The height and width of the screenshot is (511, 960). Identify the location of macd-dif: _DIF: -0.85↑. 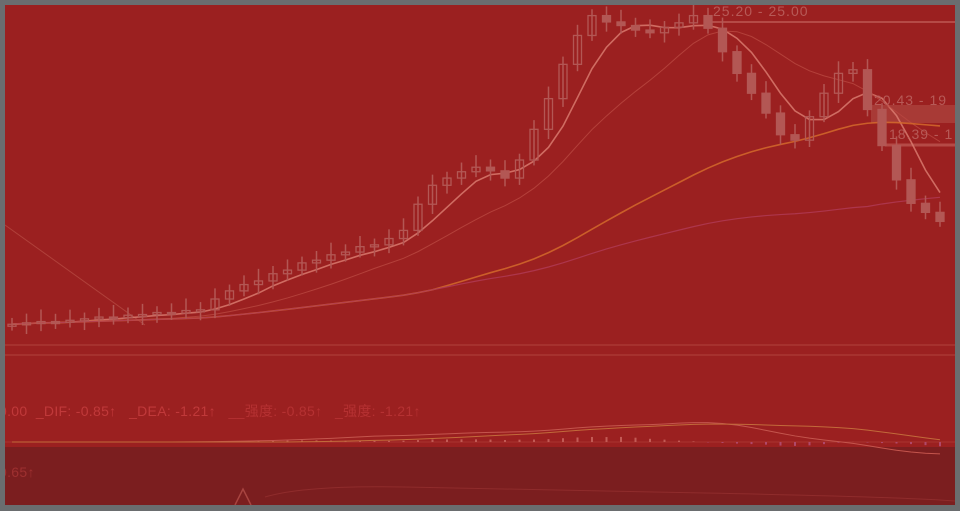
(76, 411).